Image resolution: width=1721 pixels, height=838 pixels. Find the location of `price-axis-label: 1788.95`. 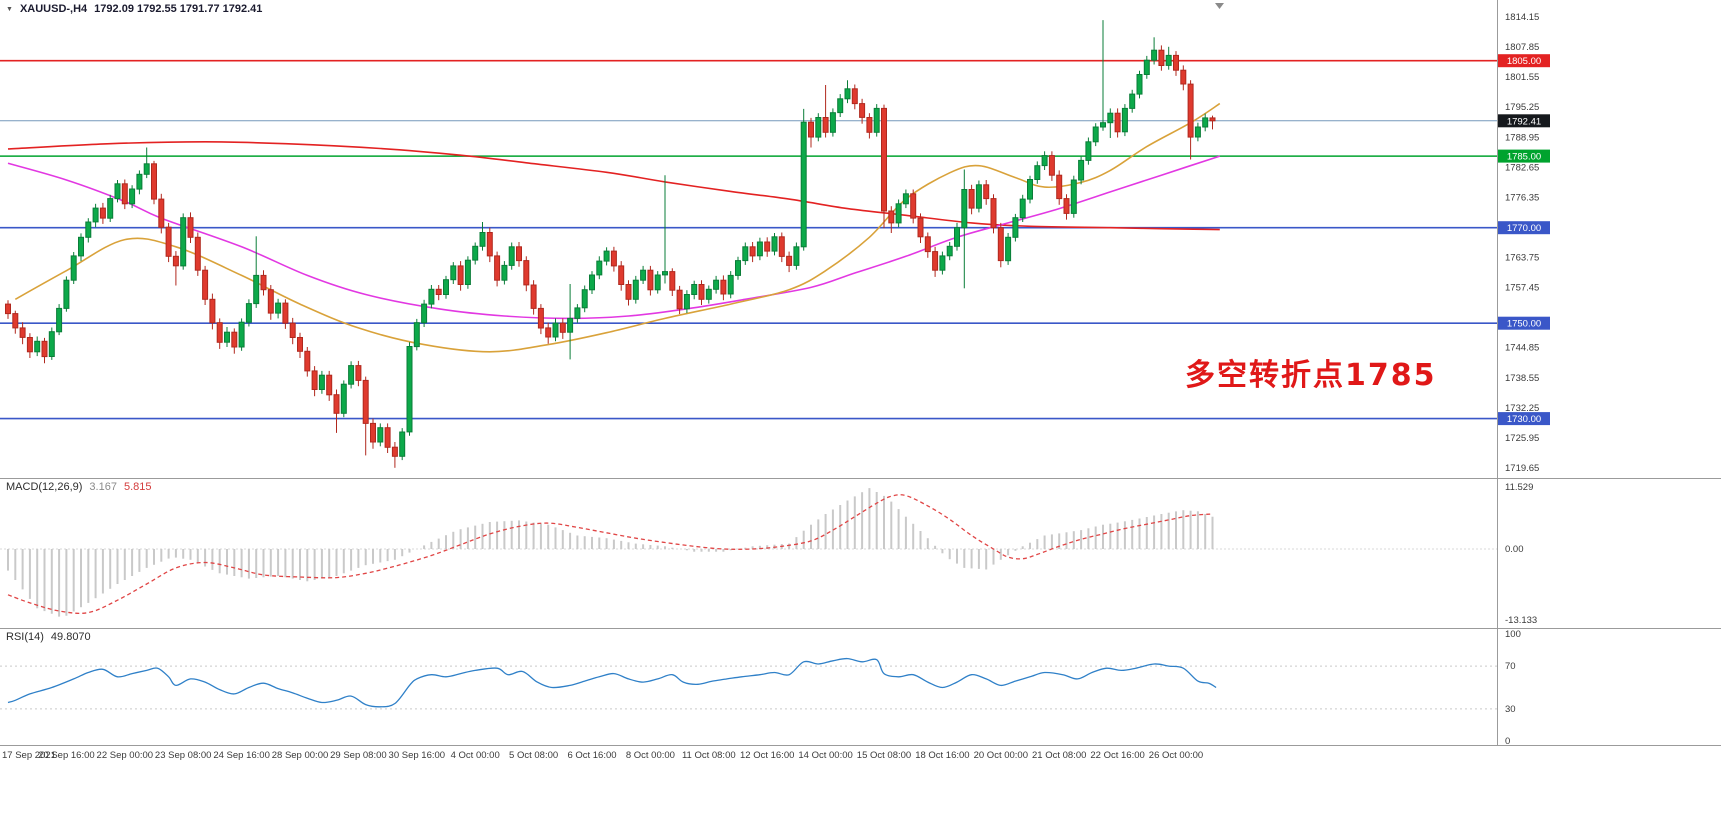

price-axis-label: 1788.95 is located at coordinates (1522, 137).